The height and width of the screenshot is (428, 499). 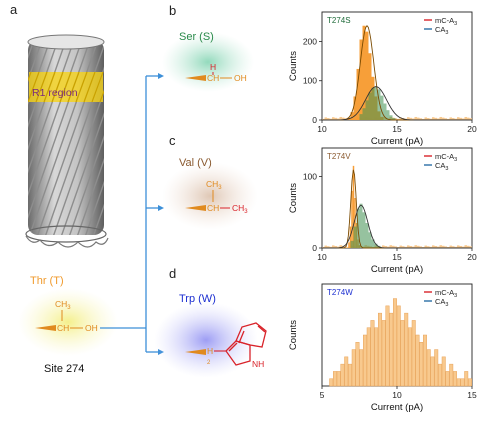 I want to click on r1-region-label: R1 region, so click(x=55, y=93).